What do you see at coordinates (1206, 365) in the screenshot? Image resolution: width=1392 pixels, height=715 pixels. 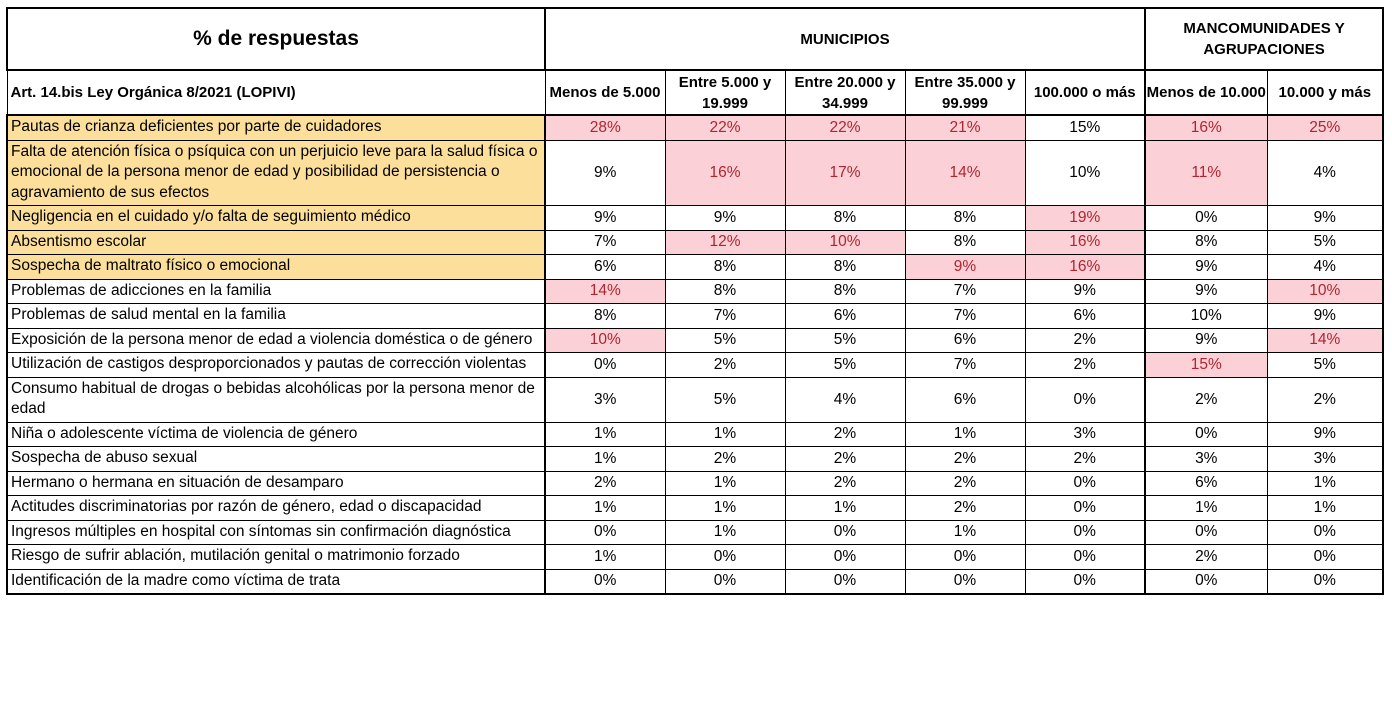 I see `value-cell: 15%` at bounding box center [1206, 365].